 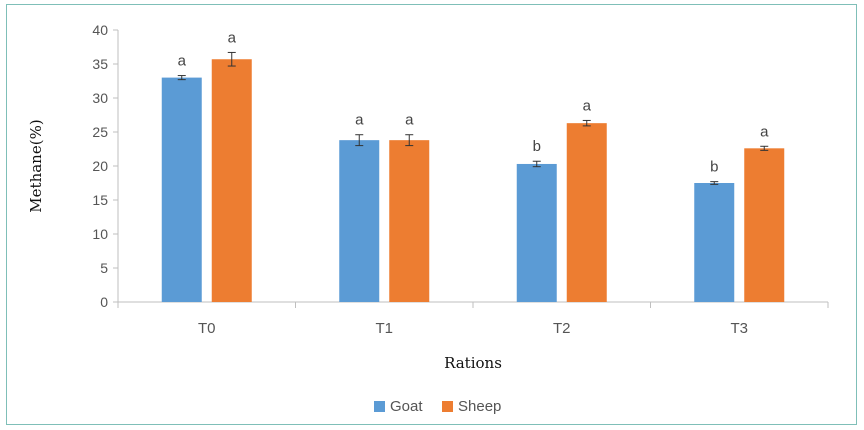 I want to click on x-axis: T0 T1 T2 T3, so click(x=473, y=319).